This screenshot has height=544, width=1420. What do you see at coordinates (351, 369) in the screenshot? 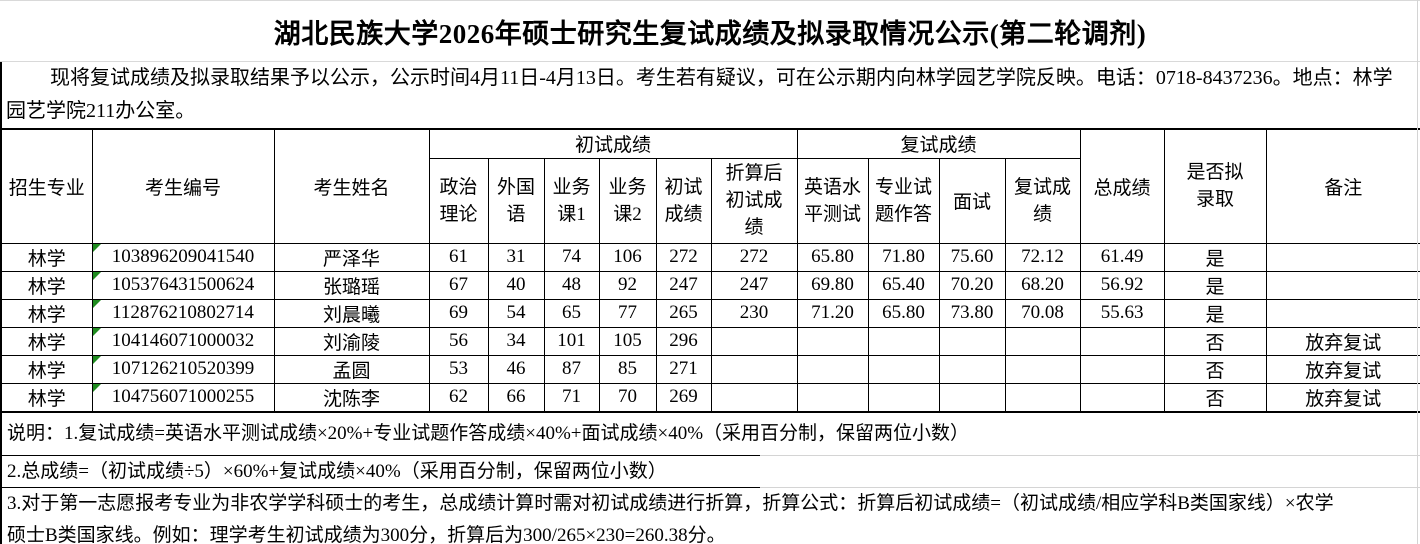
I see `cell-candidate-name: 孟圆` at bounding box center [351, 369].